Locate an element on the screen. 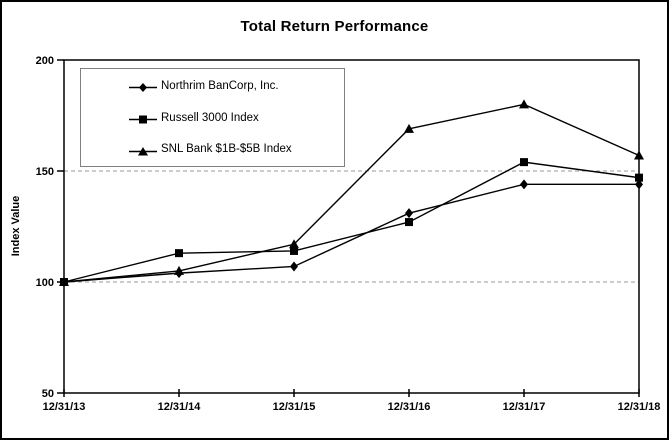 Image resolution: width=669 pixels, height=440 pixels. x-tick-label: 12/31/13 is located at coordinates (64, 407).